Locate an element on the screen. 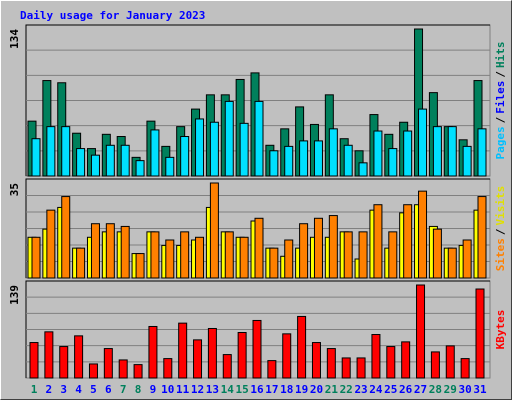 The height and width of the screenshot is (400, 512). x-tick-label: 29 is located at coordinates (450, 389).